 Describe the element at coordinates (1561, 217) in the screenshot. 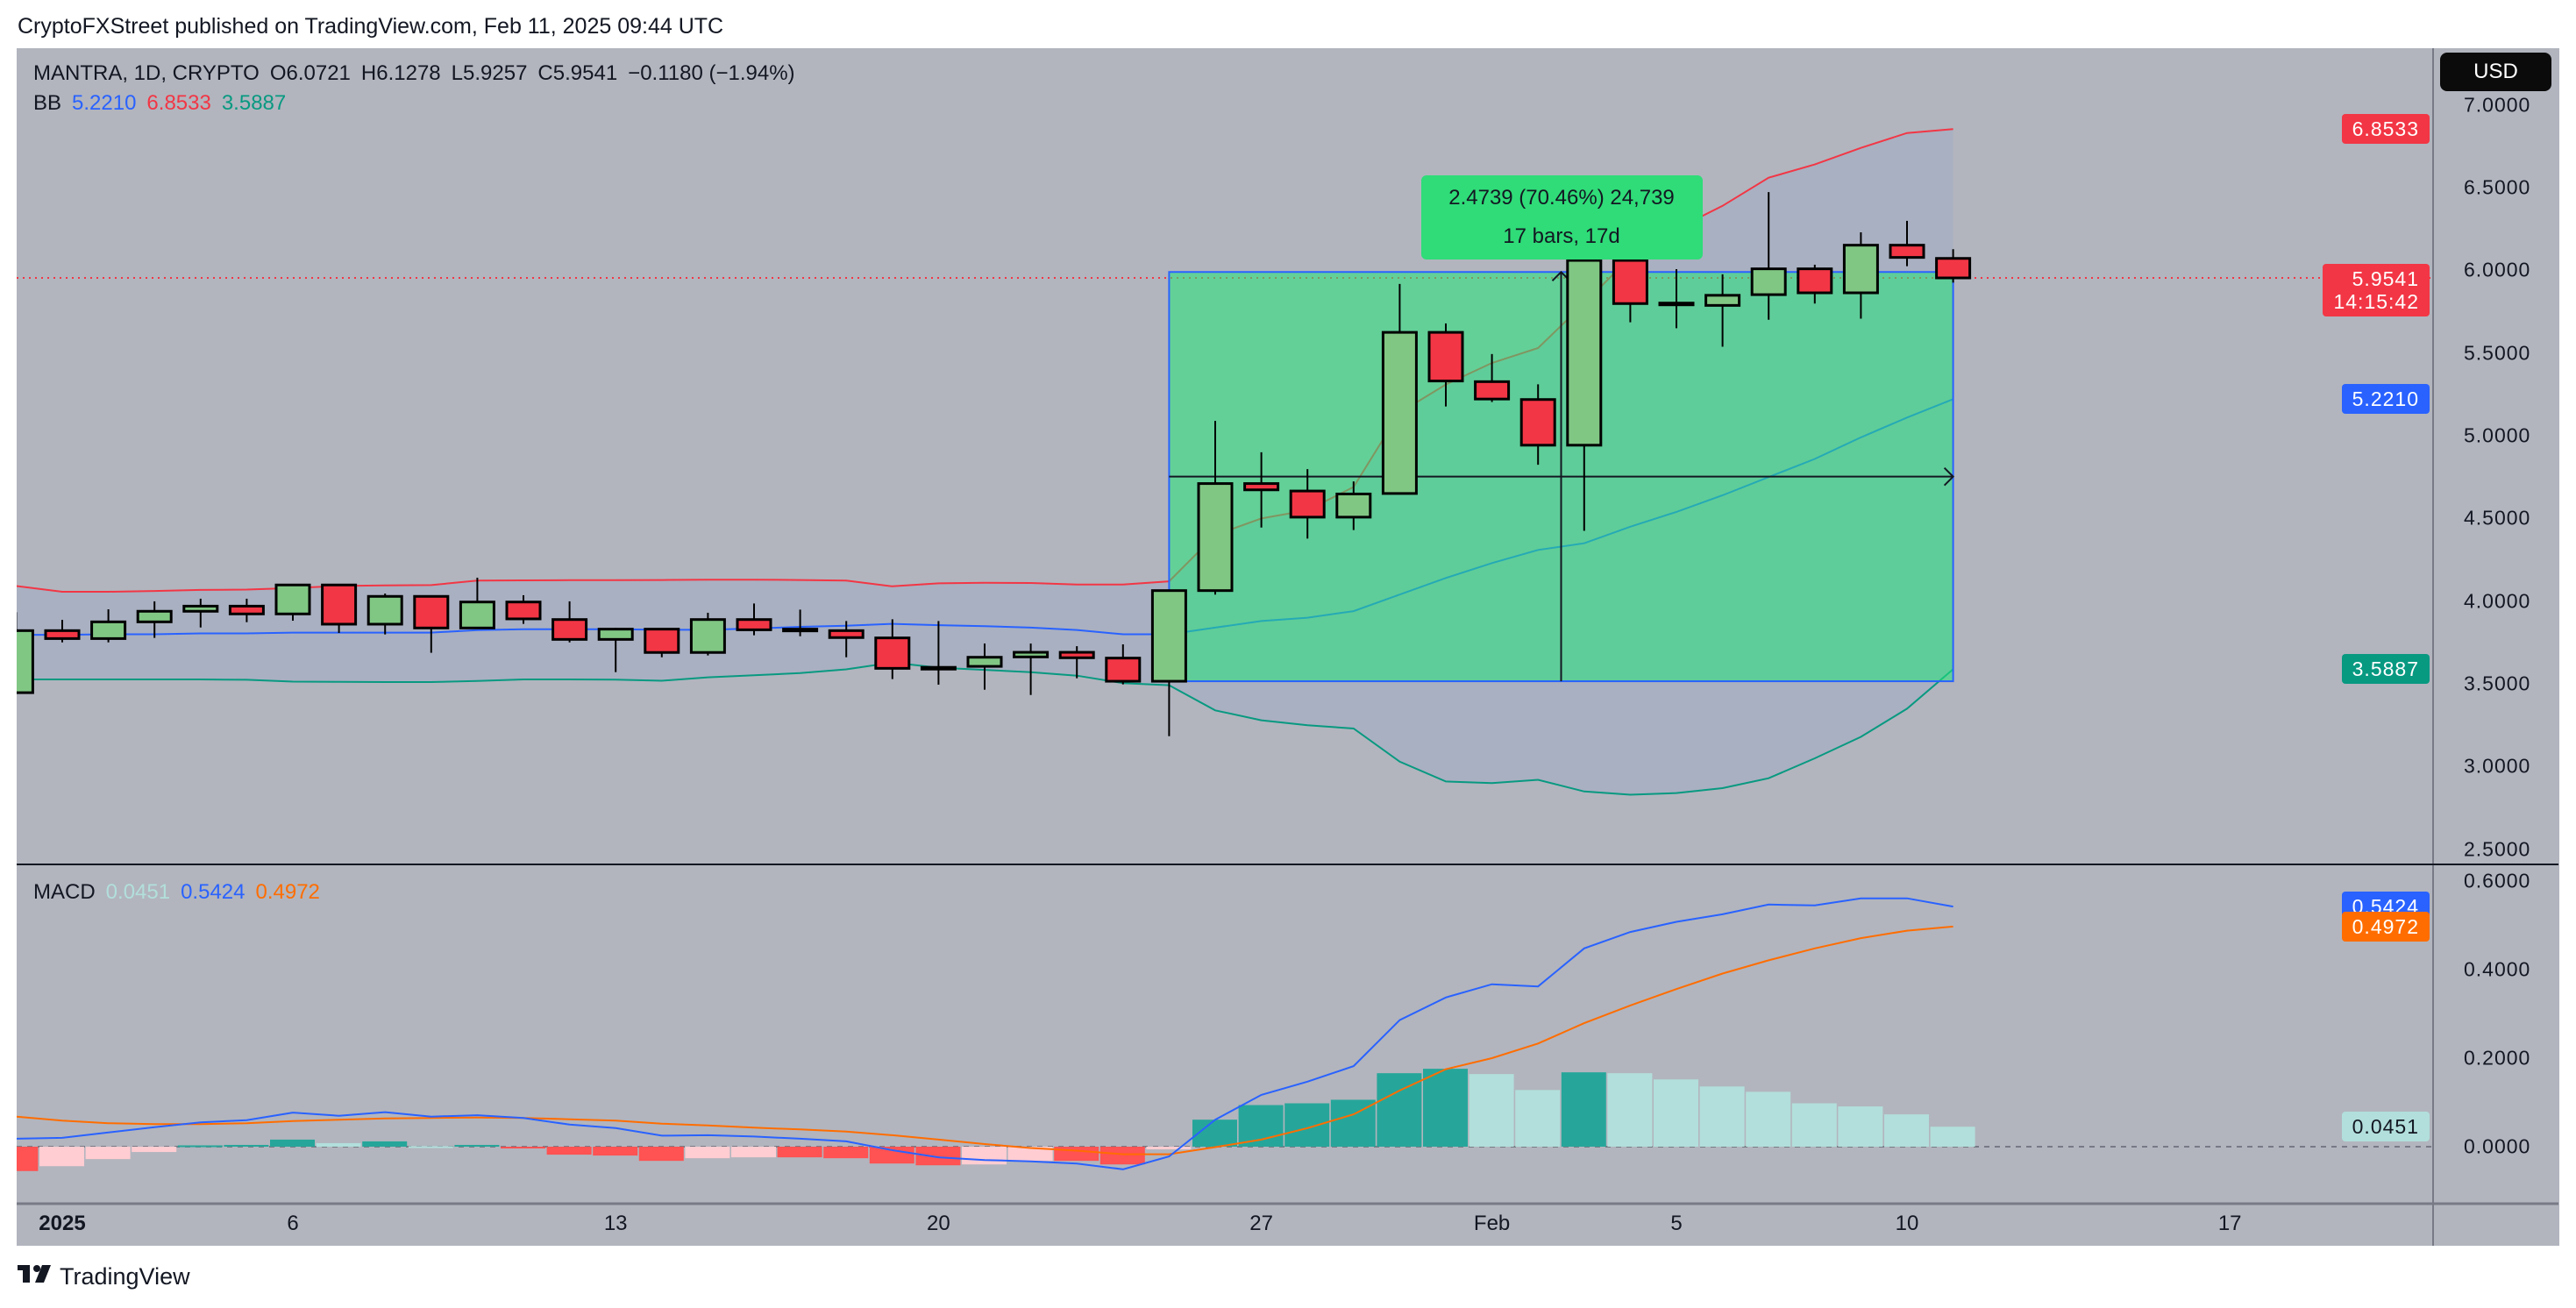

I see `measure-label: 2.4739 (70.46%) 24,739 17 bars, 17d` at that location.